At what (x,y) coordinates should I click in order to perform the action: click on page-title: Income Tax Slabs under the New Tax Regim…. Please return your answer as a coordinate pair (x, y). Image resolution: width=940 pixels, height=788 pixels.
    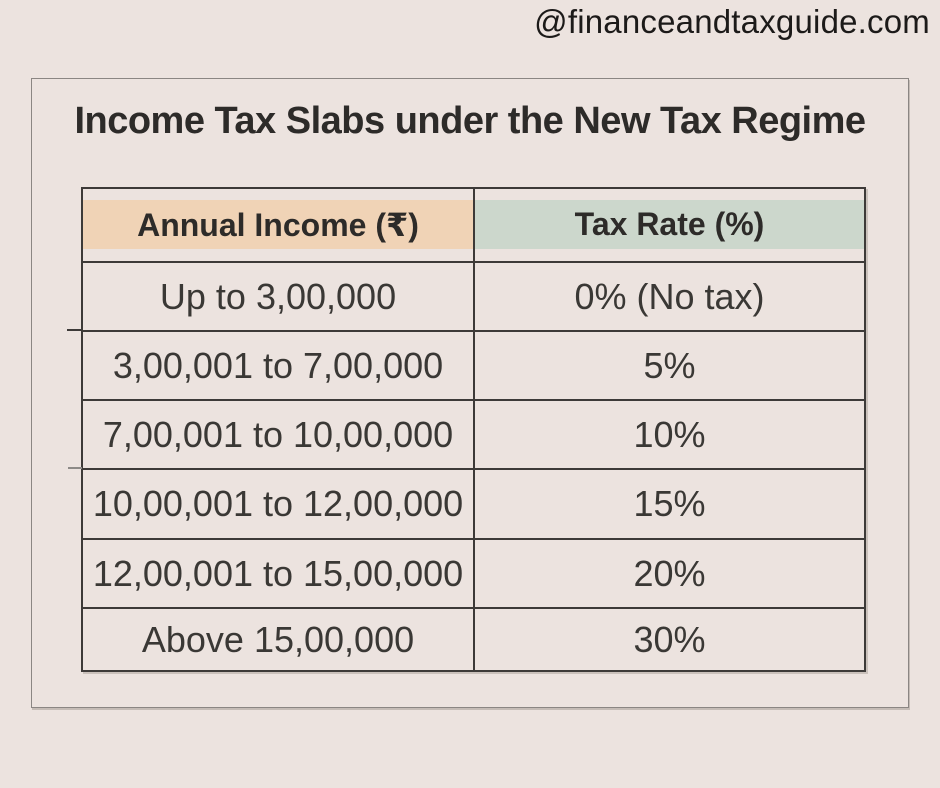
    Looking at the image, I should click on (470, 121).